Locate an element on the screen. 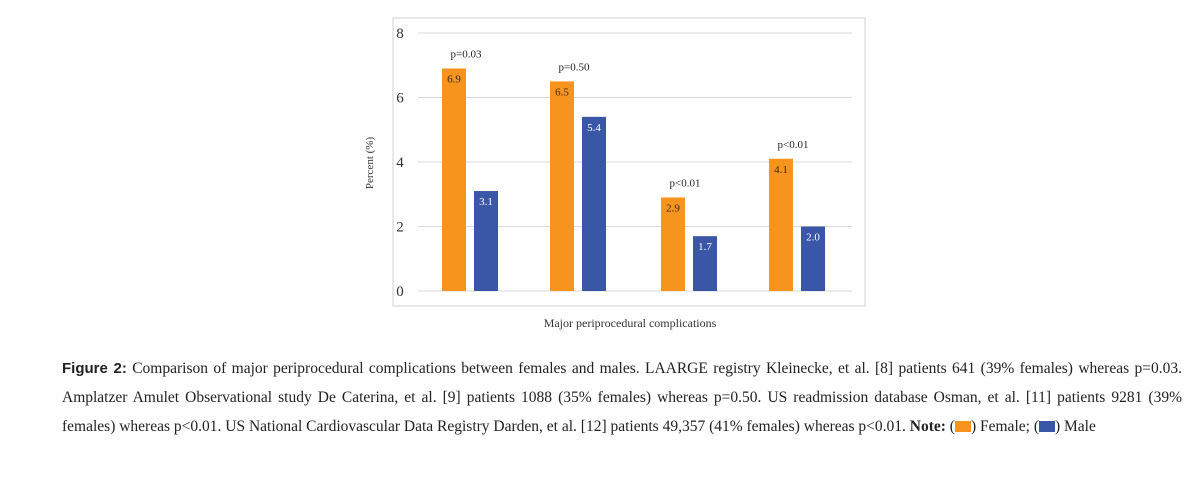  male-open-paren: ( is located at coordinates (1036, 426).